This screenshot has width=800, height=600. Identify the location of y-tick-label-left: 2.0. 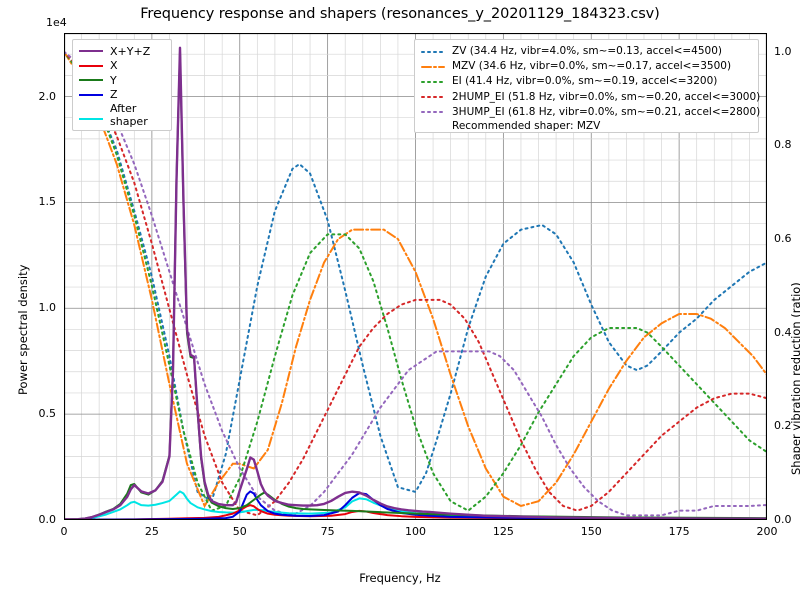
(47, 96).